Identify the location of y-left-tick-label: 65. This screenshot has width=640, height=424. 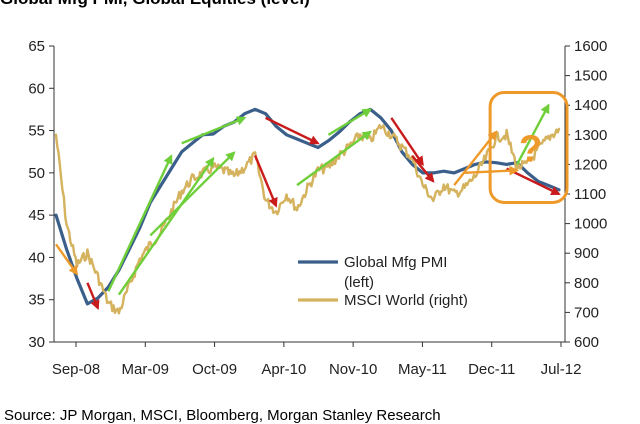
(36, 46).